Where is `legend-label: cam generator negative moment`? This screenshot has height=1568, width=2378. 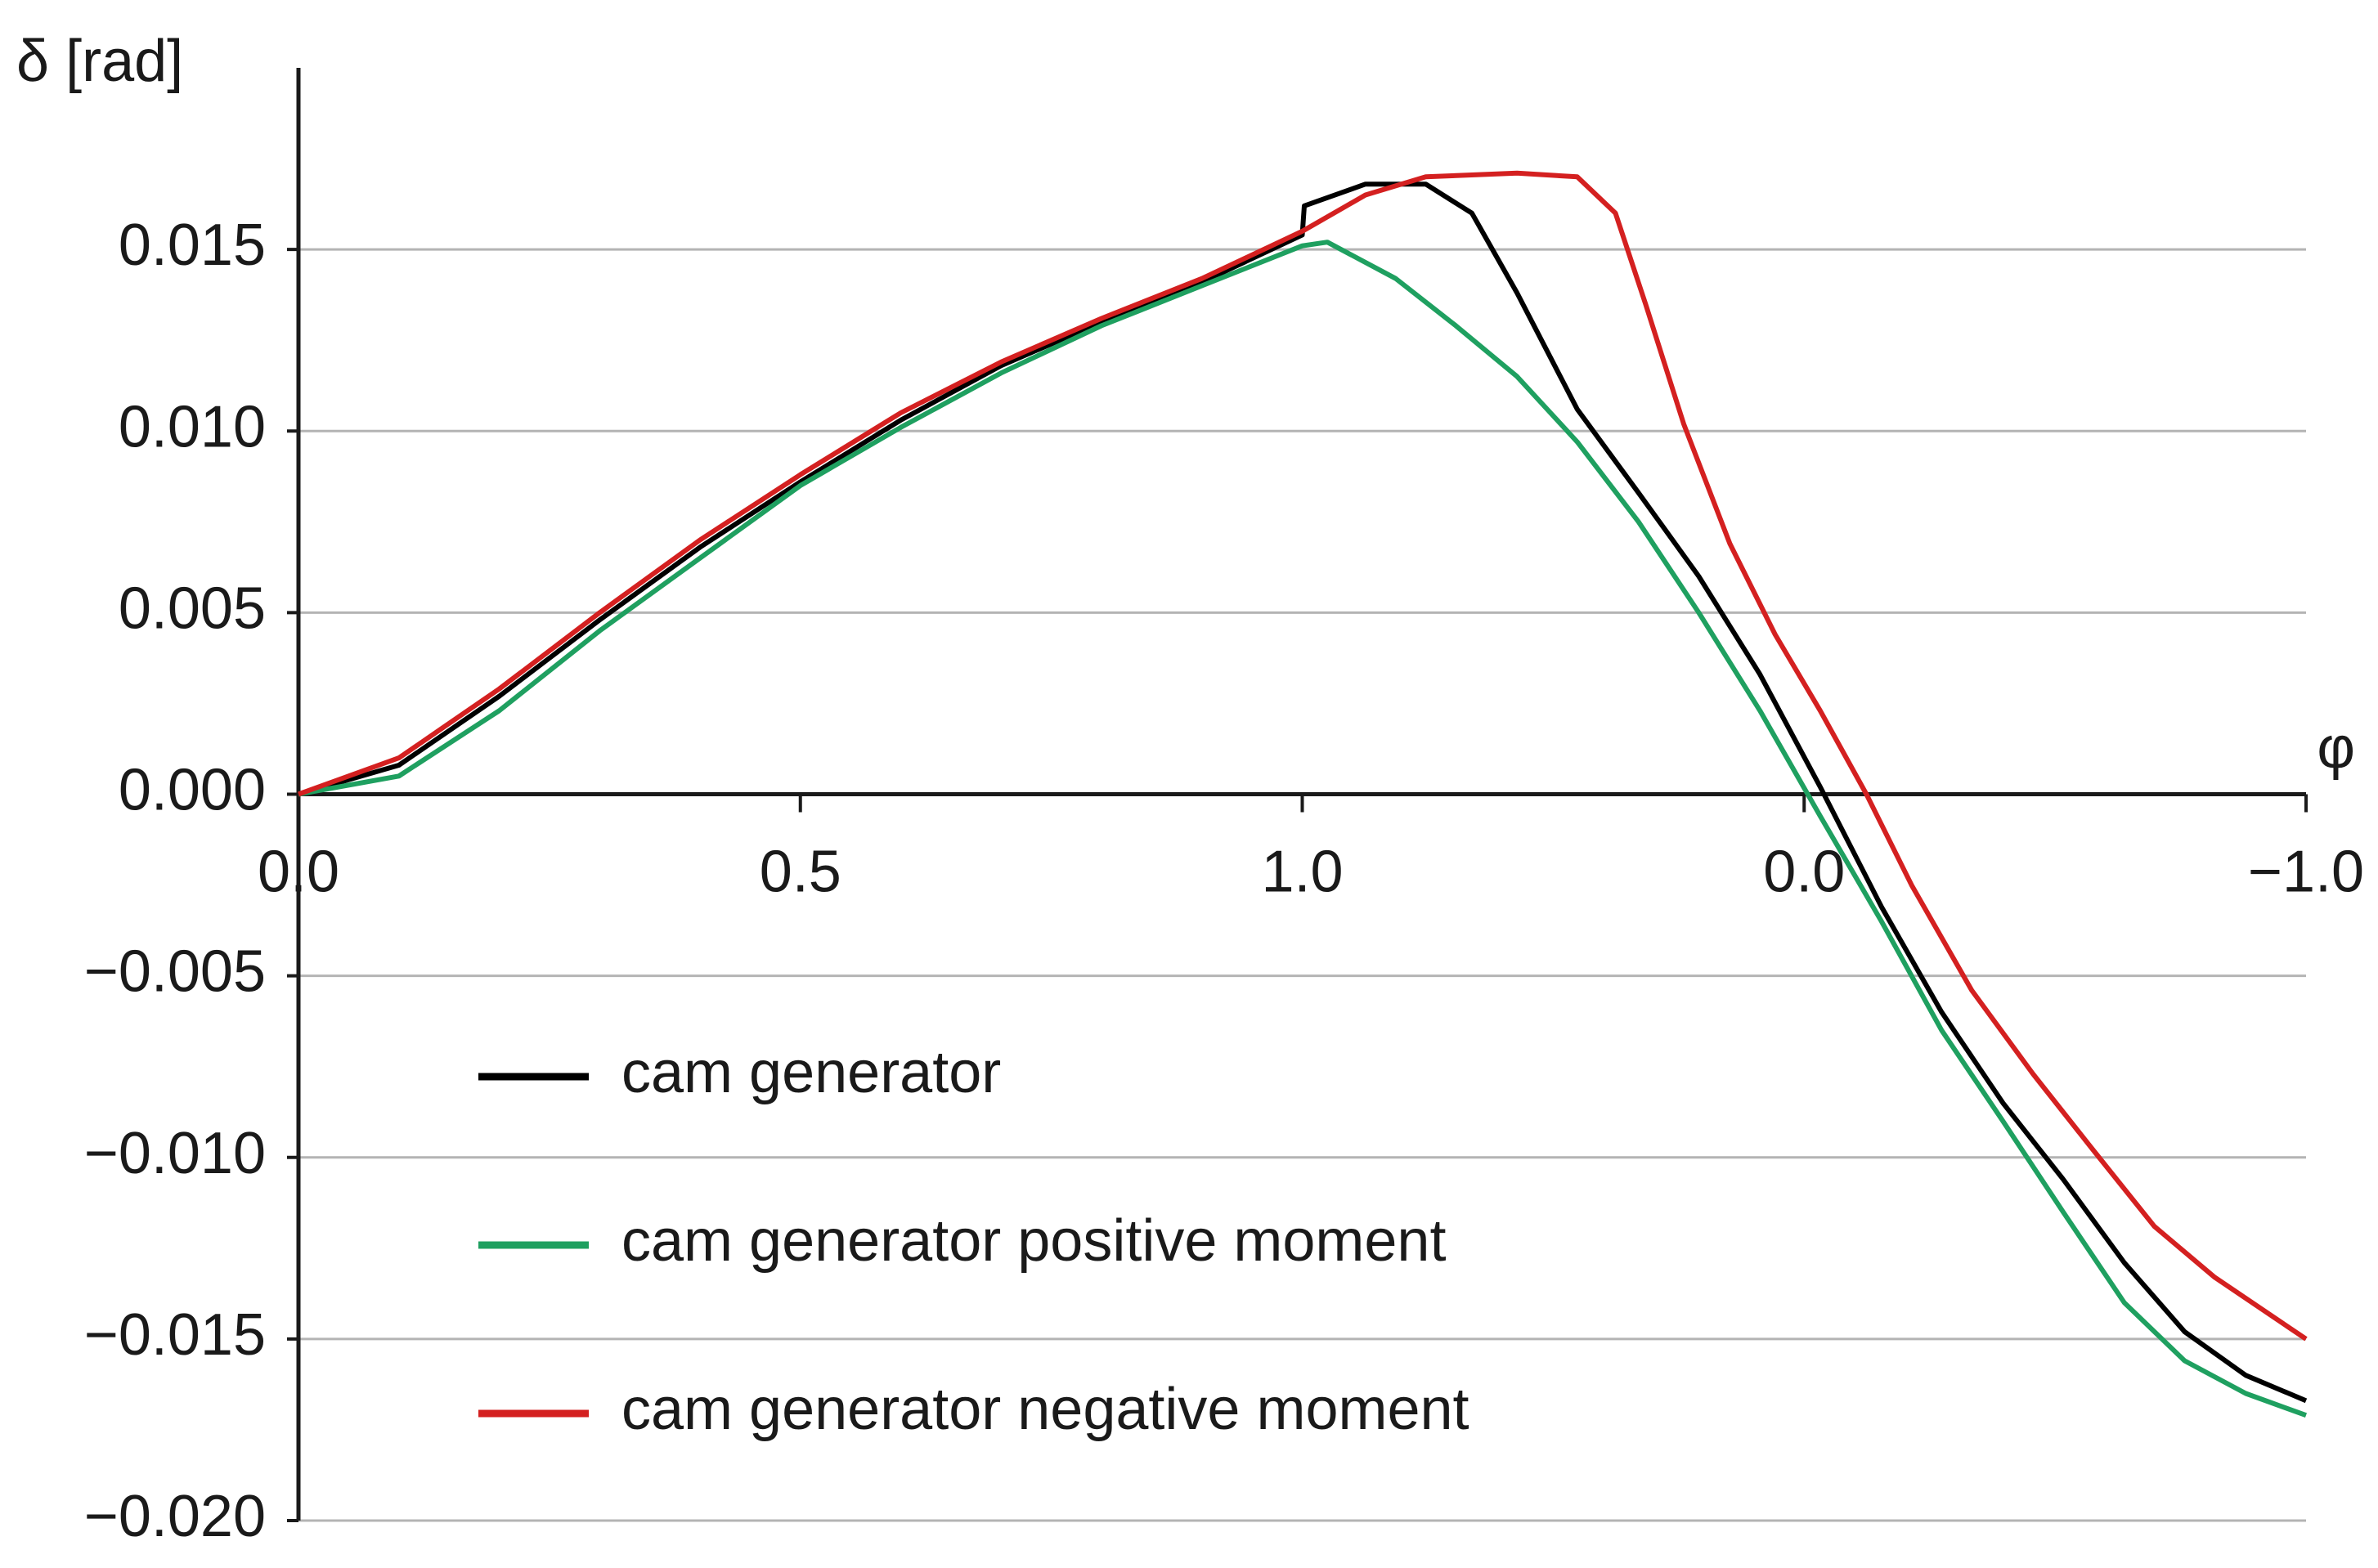 legend-label: cam generator negative moment is located at coordinates (1045, 1409).